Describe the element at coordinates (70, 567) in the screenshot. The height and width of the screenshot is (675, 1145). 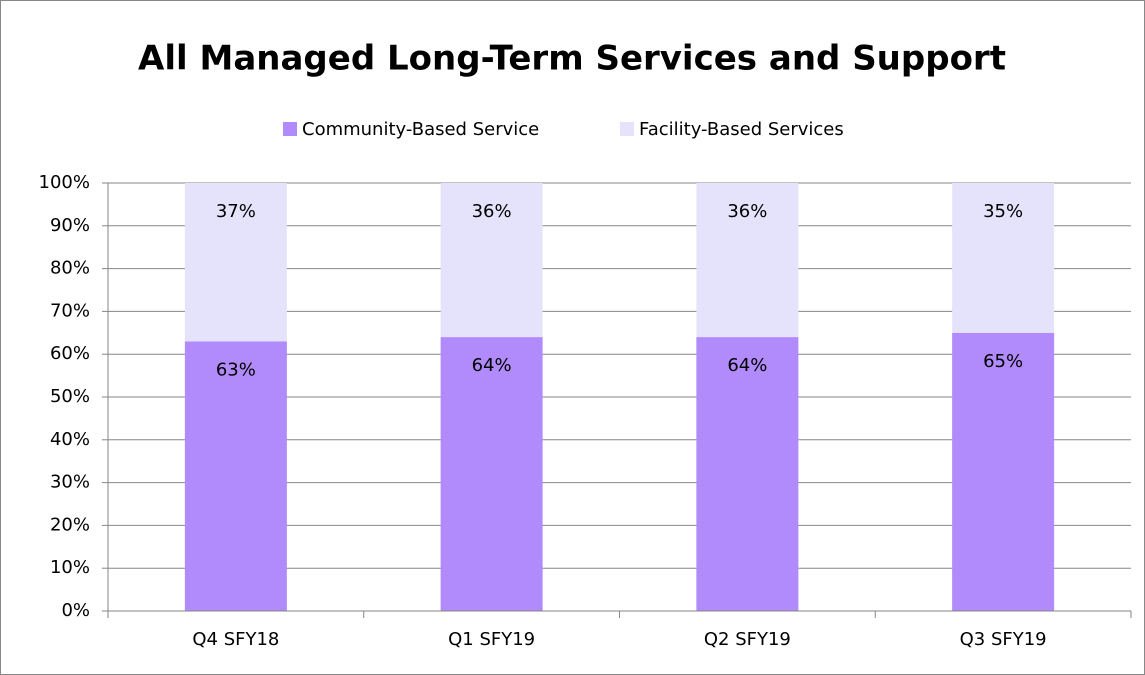
I see `y-tick-label: 10%` at that location.